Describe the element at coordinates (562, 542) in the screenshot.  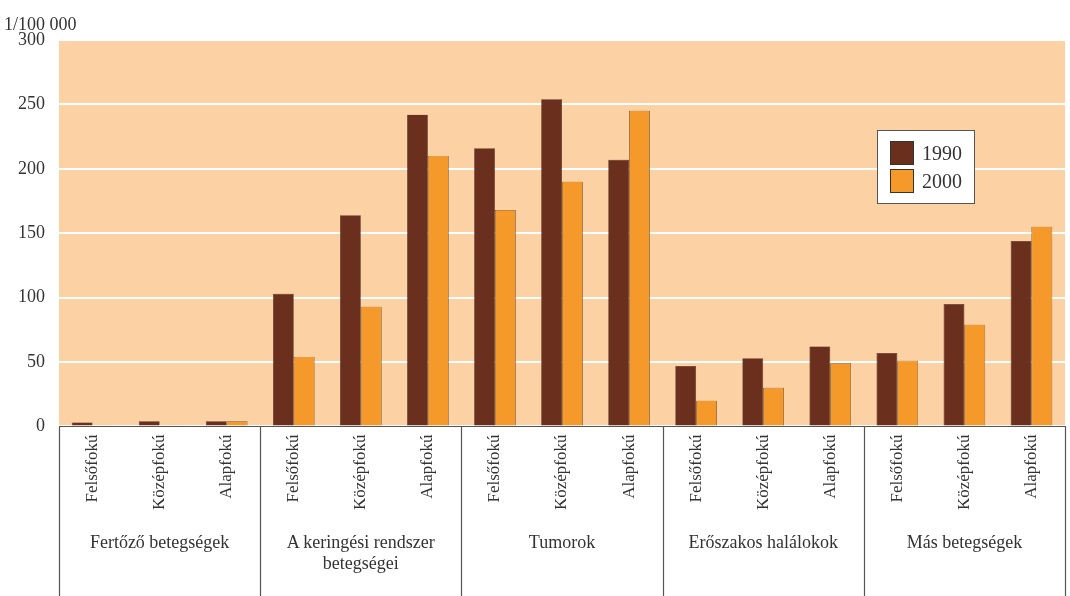
I see `text: Tumorok` at that location.